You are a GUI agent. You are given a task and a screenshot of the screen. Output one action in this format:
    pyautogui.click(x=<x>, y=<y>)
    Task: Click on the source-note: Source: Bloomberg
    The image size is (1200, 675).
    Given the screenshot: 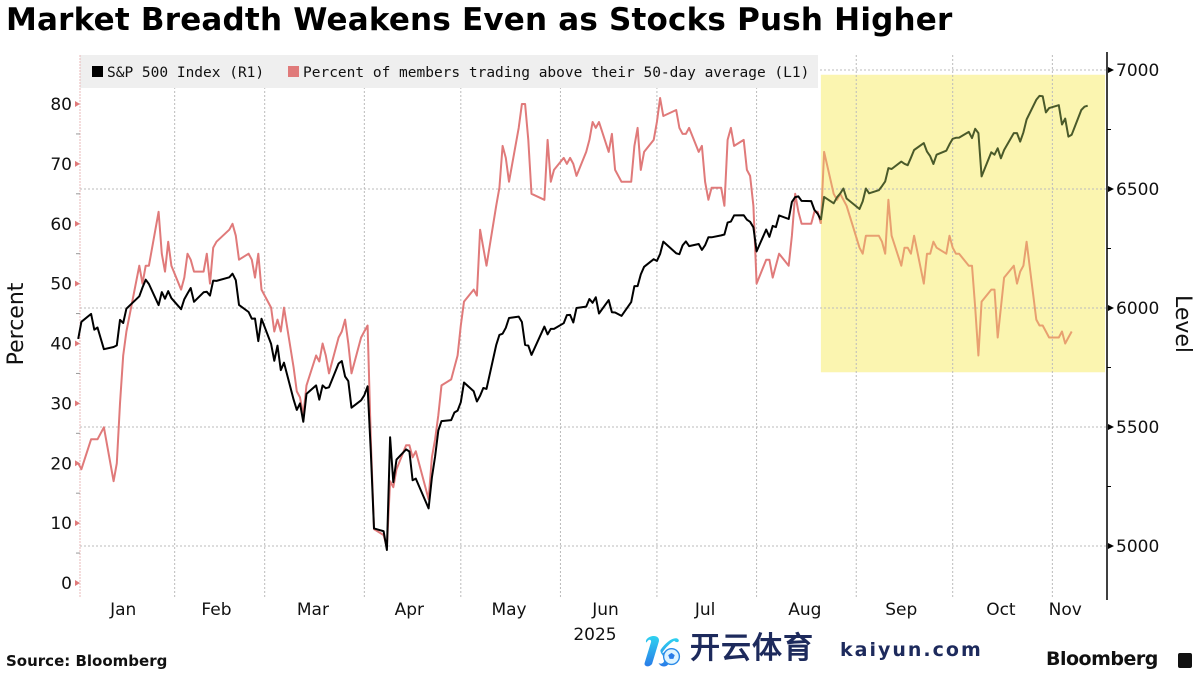 What is the action you would take?
    pyautogui.click(x=87, y=661)
    